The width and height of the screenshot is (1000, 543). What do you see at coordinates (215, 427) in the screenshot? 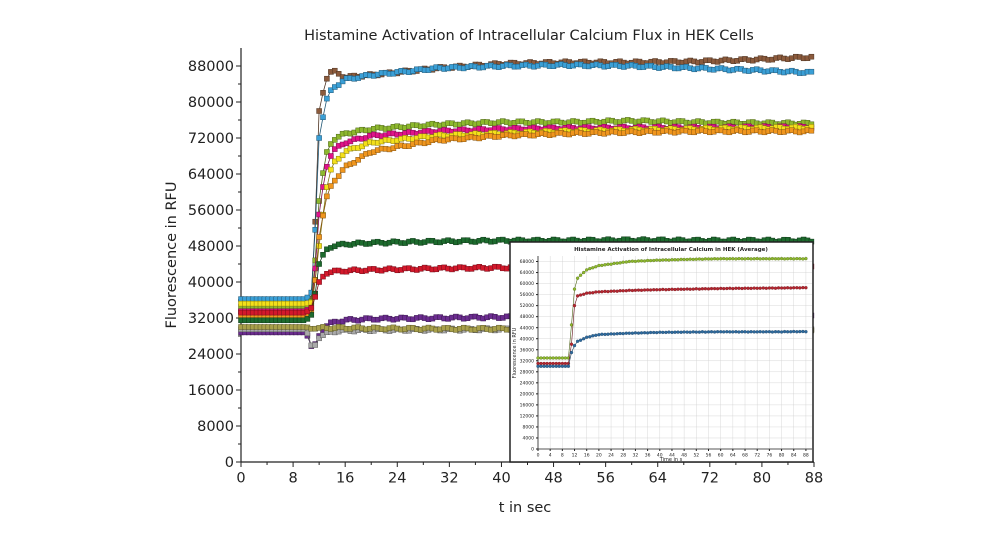
I see `main-y-tick-label: 8000` at bounding box center [215, 427].